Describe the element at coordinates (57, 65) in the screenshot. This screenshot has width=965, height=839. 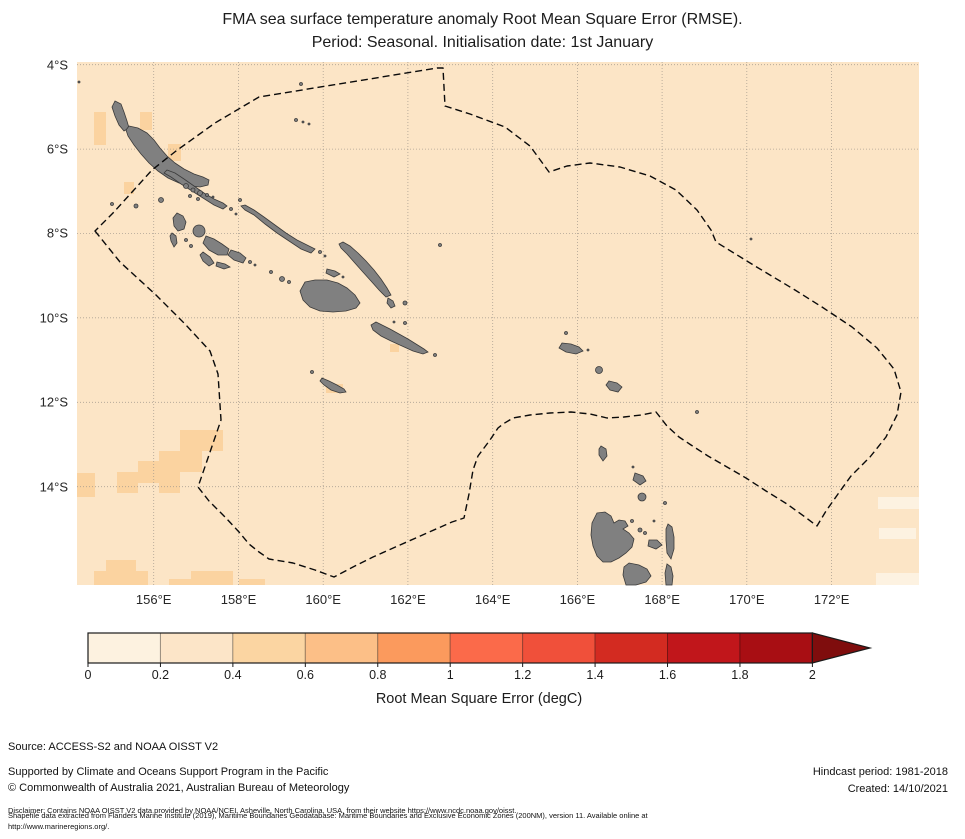
I see `lat-tick-label: 4°S` at that location.